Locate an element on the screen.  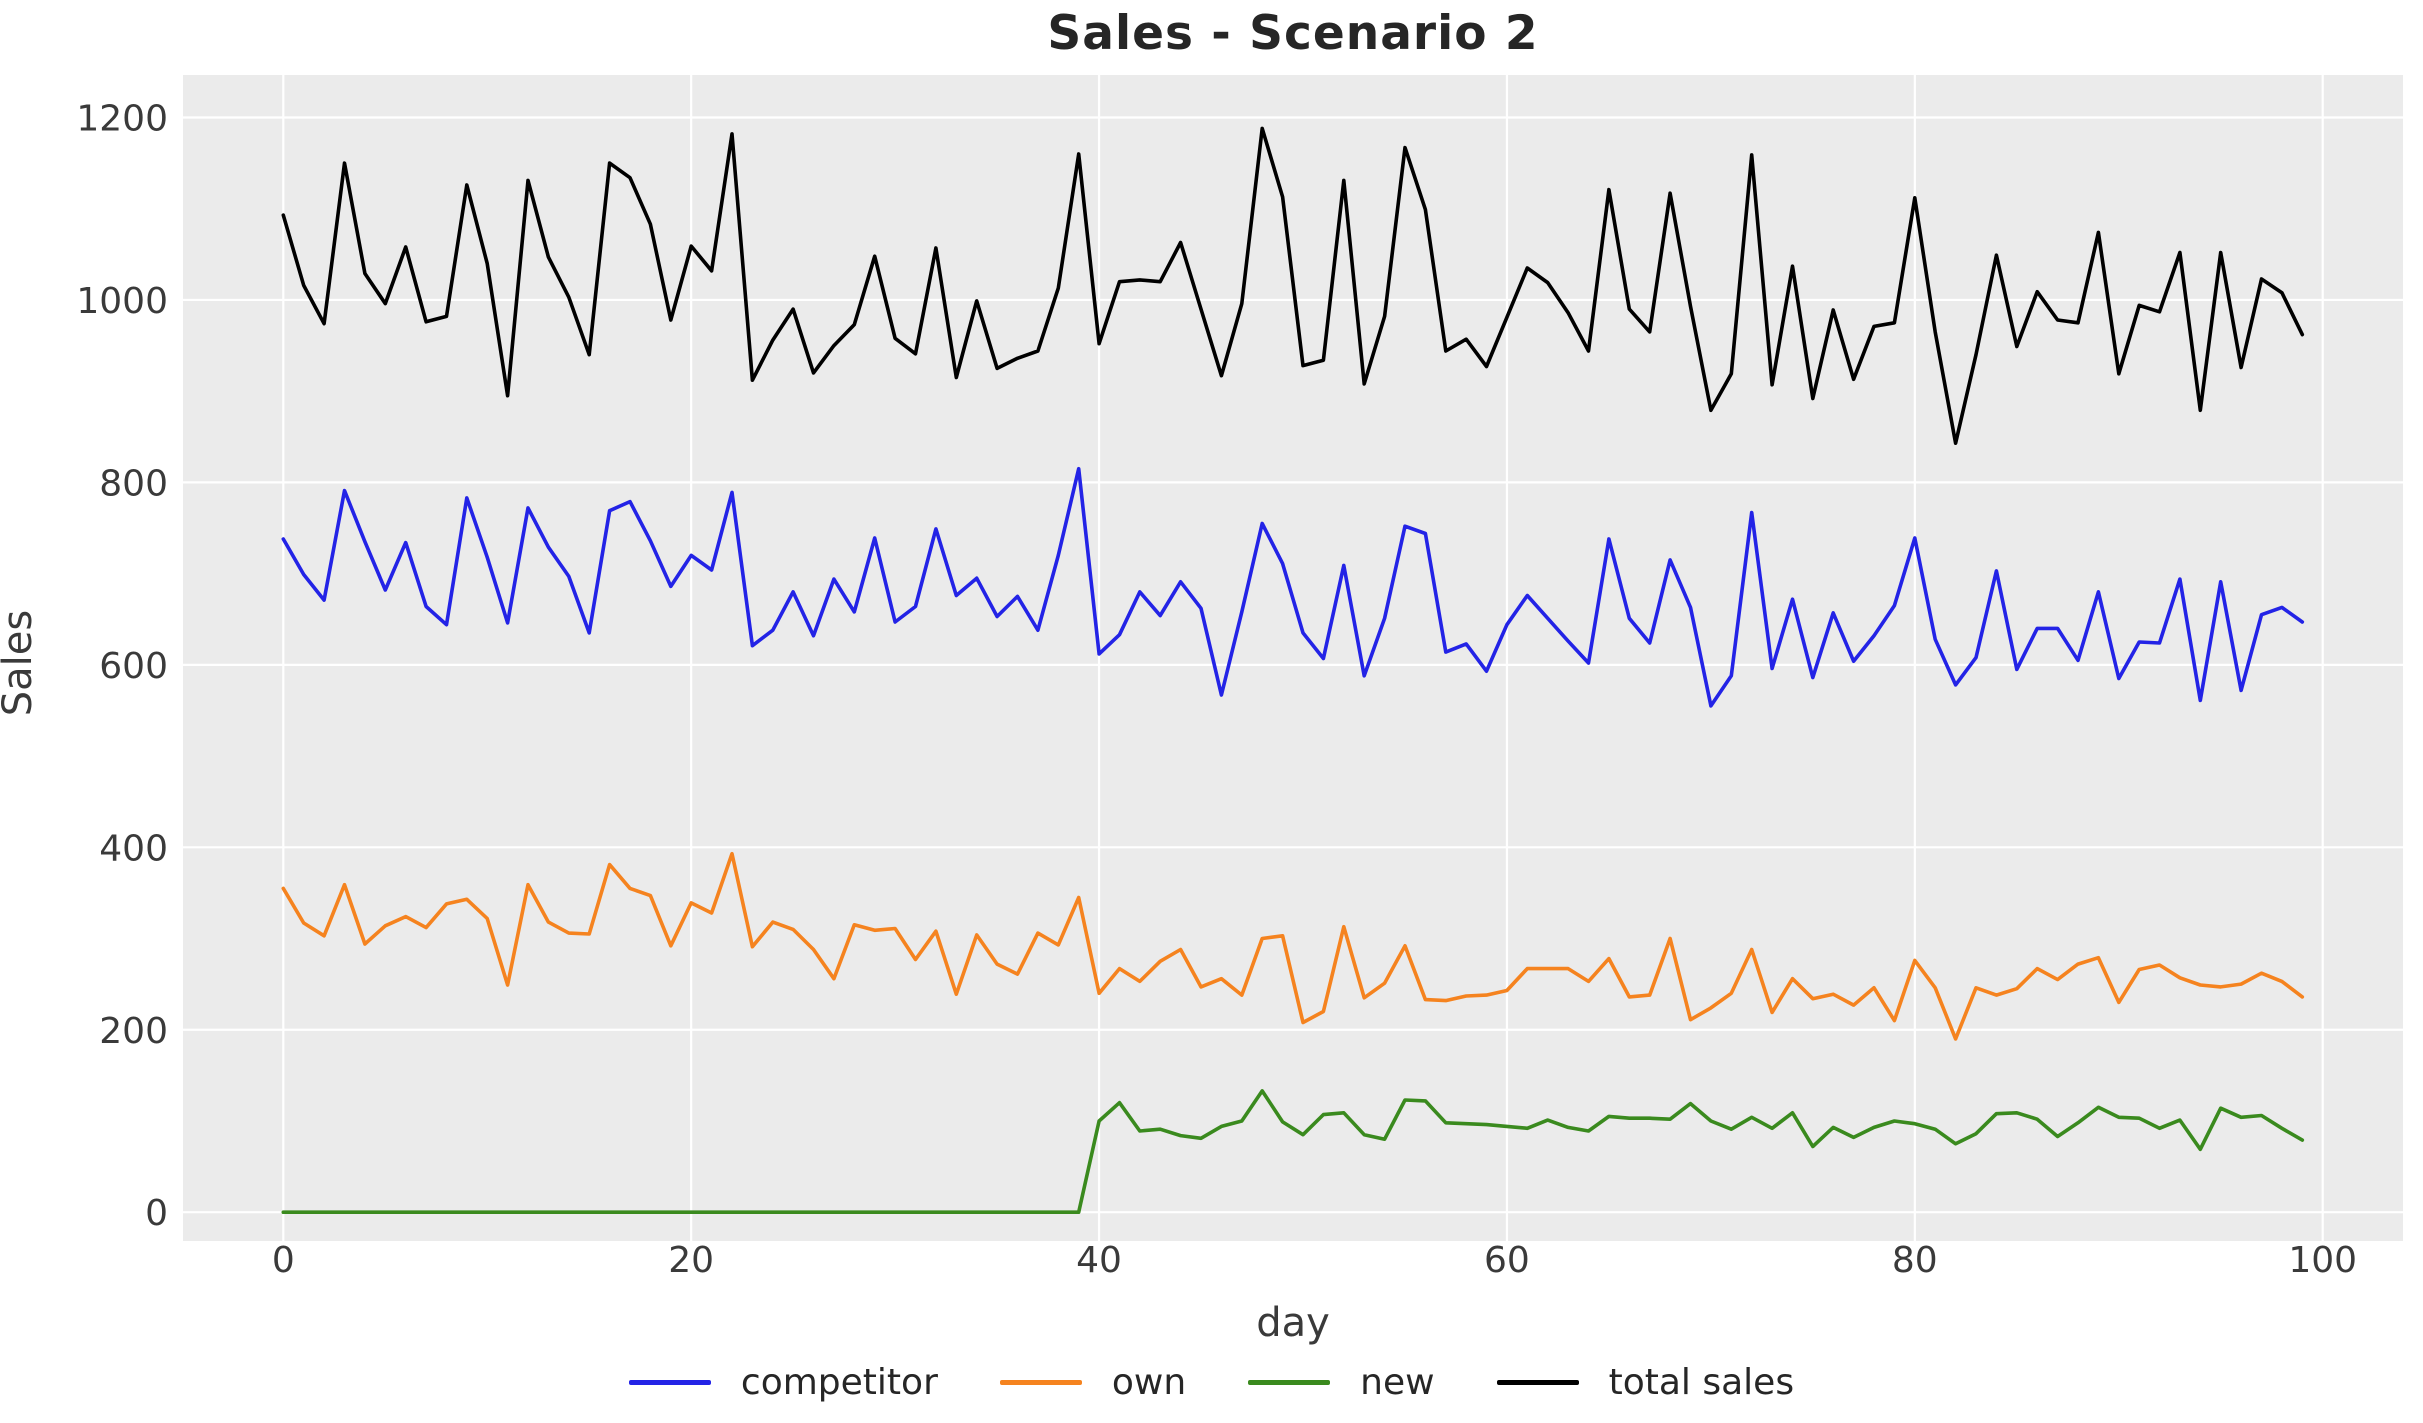
series-polyline-competitor is located at coordinates (1293, 587).